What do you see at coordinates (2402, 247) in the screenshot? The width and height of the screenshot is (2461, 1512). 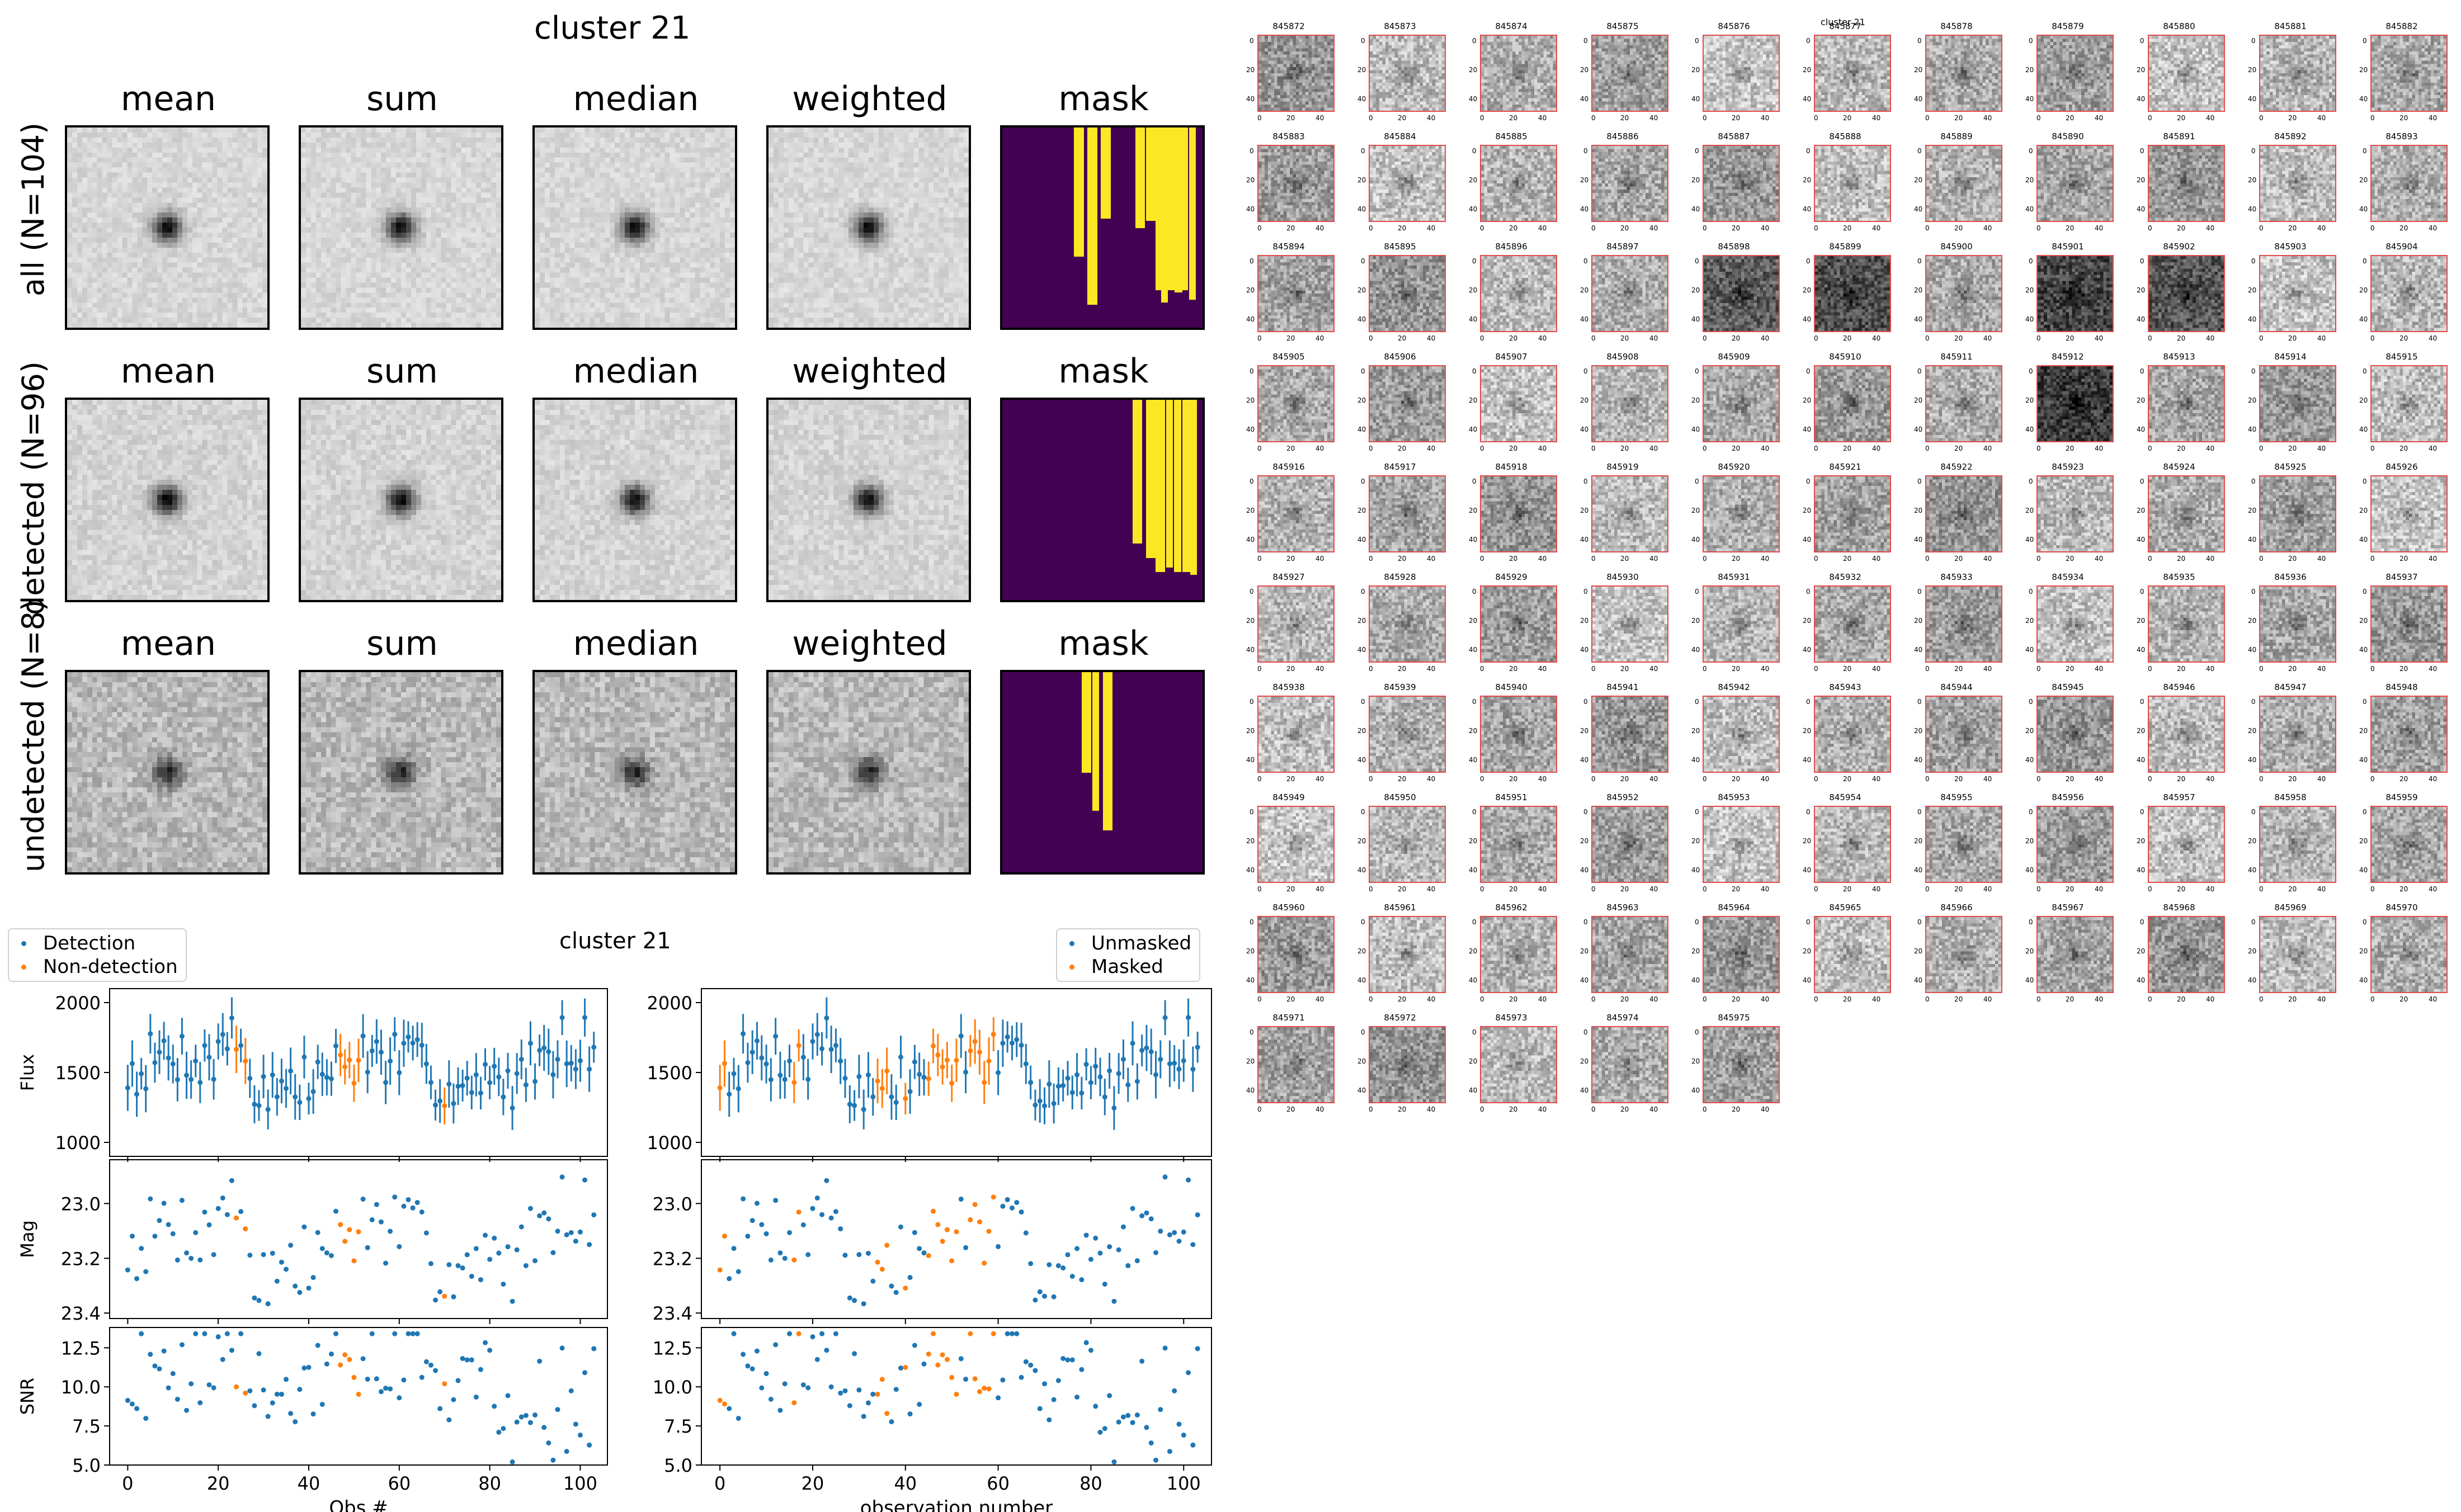 I see `tile-id: 845904` at bounding box center [2402, 247].